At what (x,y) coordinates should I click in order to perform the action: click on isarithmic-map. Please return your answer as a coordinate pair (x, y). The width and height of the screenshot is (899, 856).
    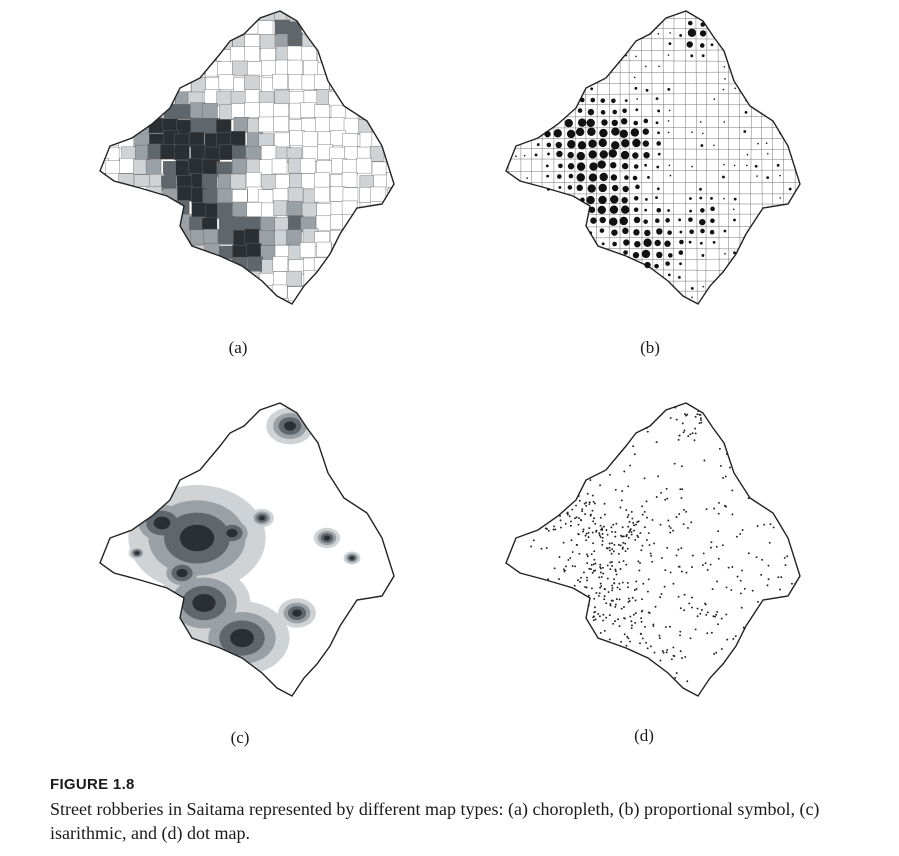
    Looking at the image, I should click on (247, 553).